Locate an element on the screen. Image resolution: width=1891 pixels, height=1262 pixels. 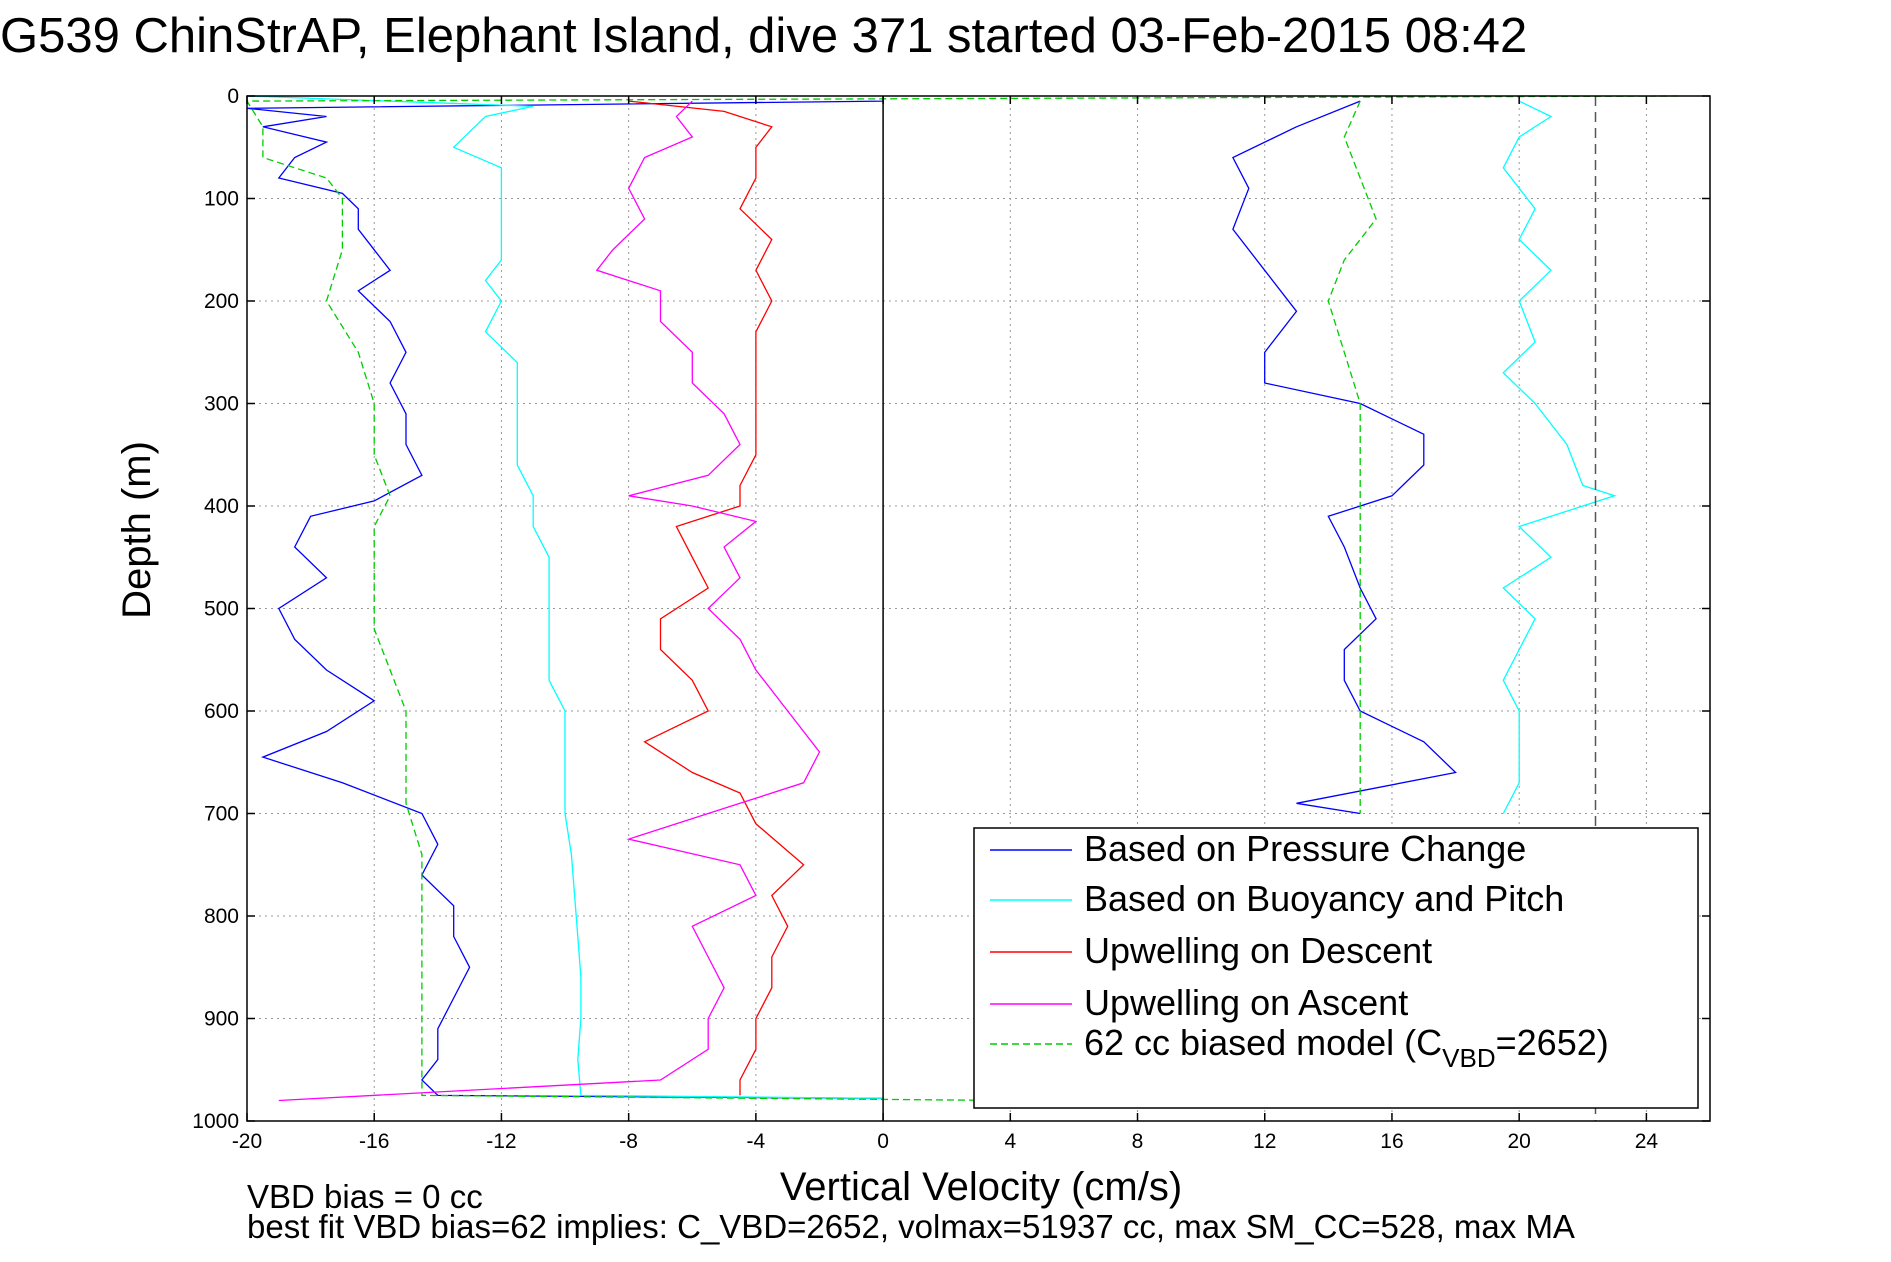
x-tick-label: -4 is located at coordinates (756, 1141).